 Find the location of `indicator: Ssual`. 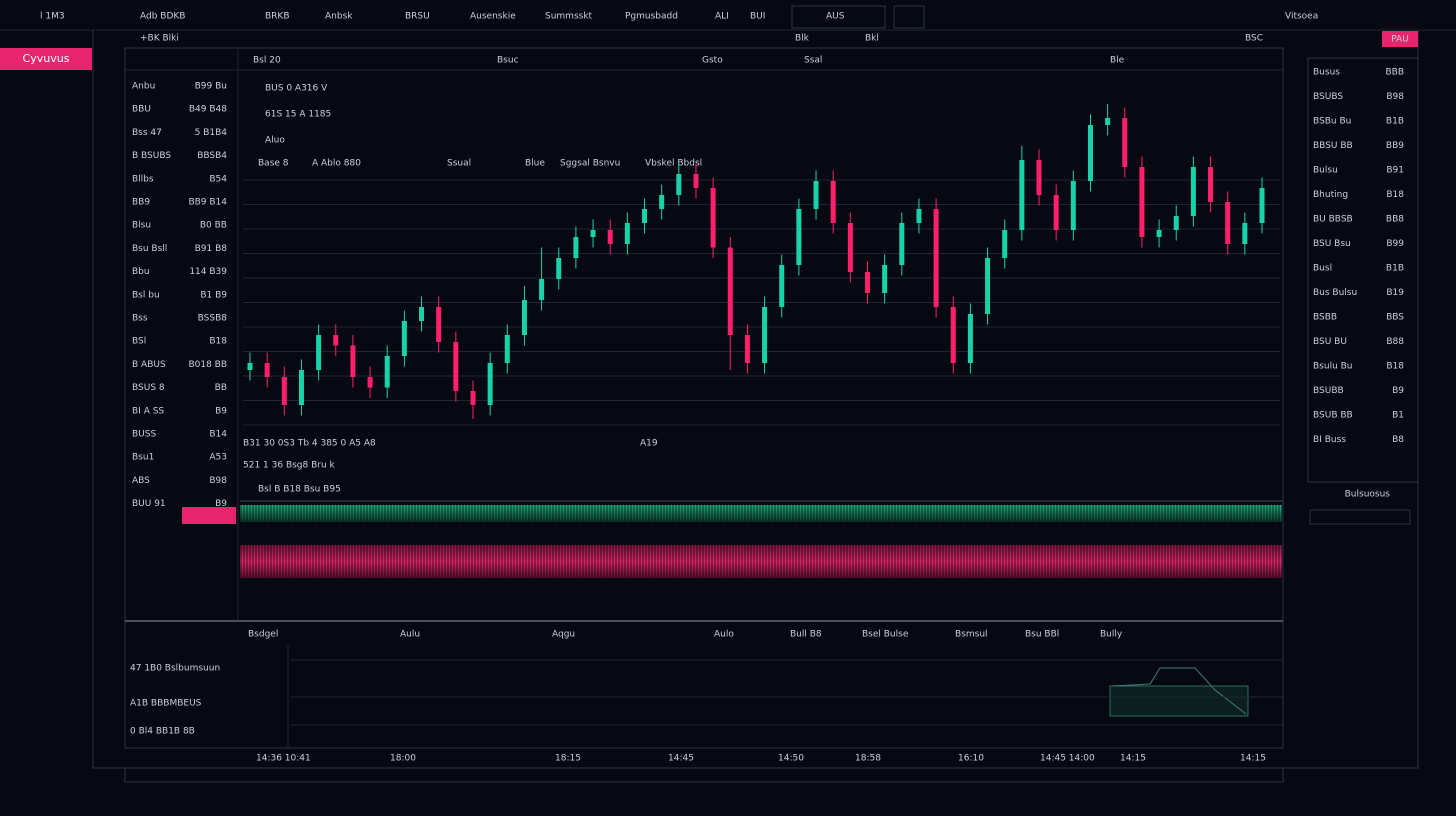

indicator: Ssual is located at coordinates (459, 164).